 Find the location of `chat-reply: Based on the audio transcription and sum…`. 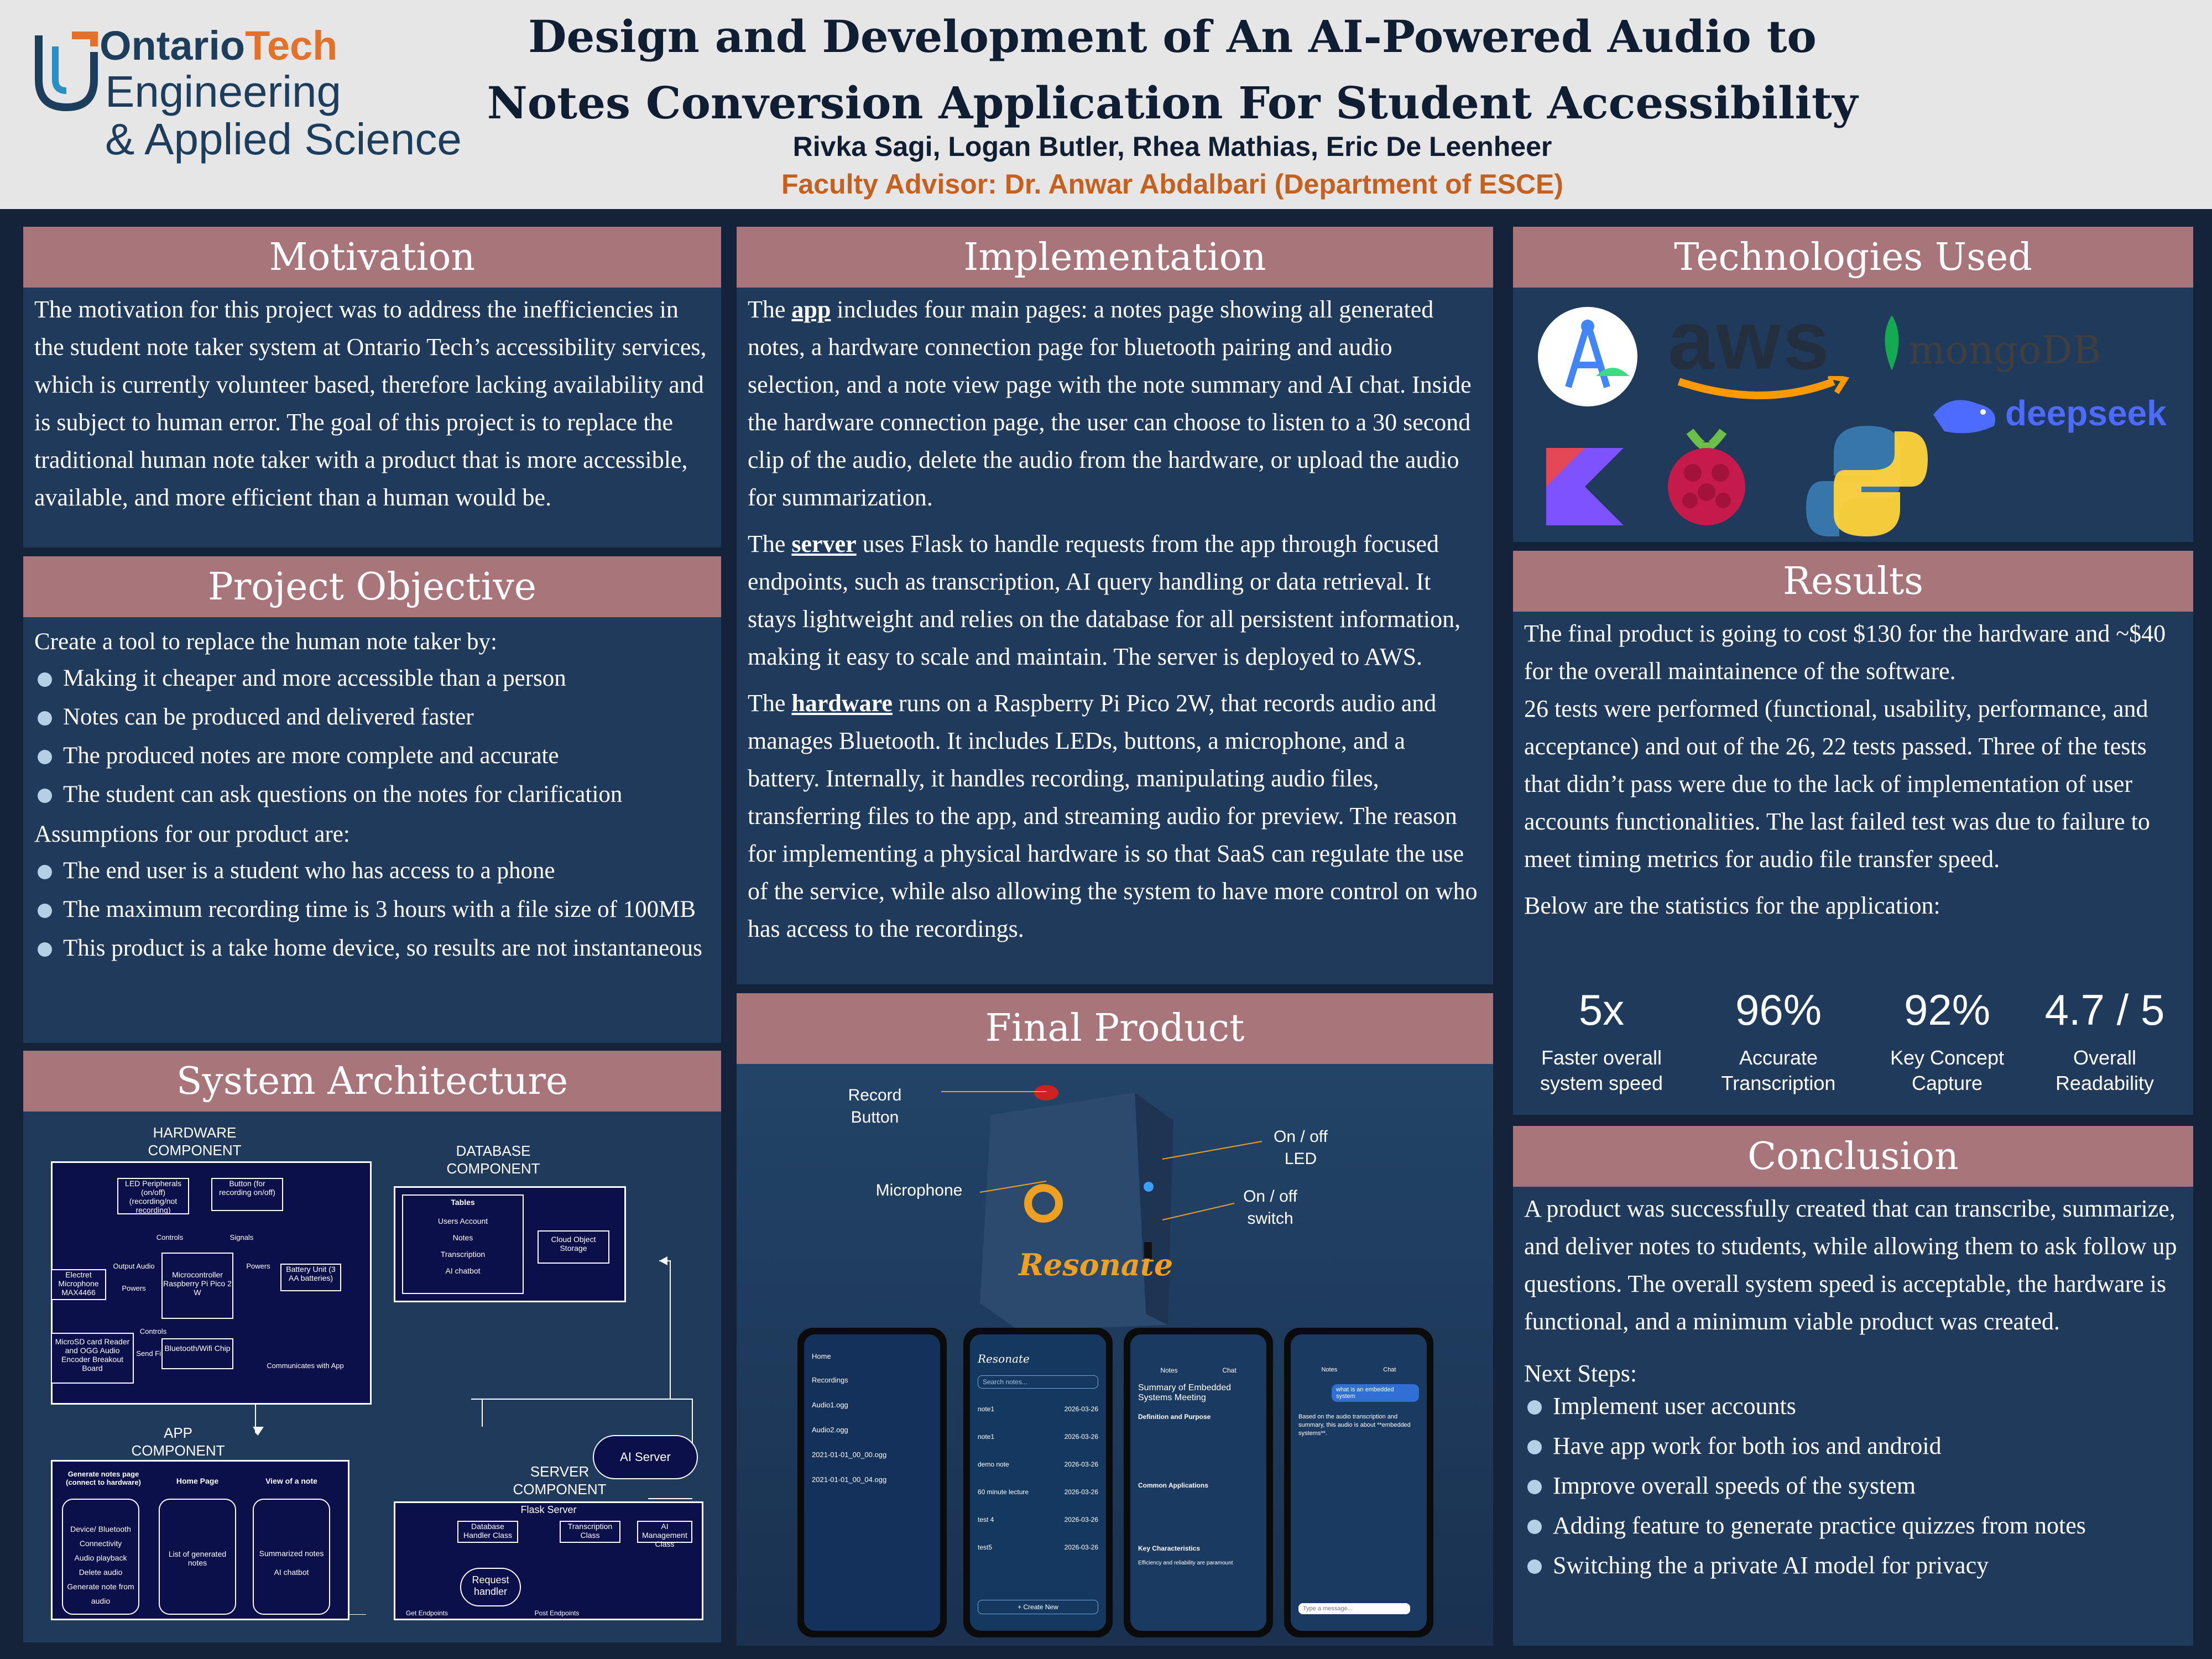

chat-reply: Based on the audio transcription and sum… is located at coordinates (1355, 1425).